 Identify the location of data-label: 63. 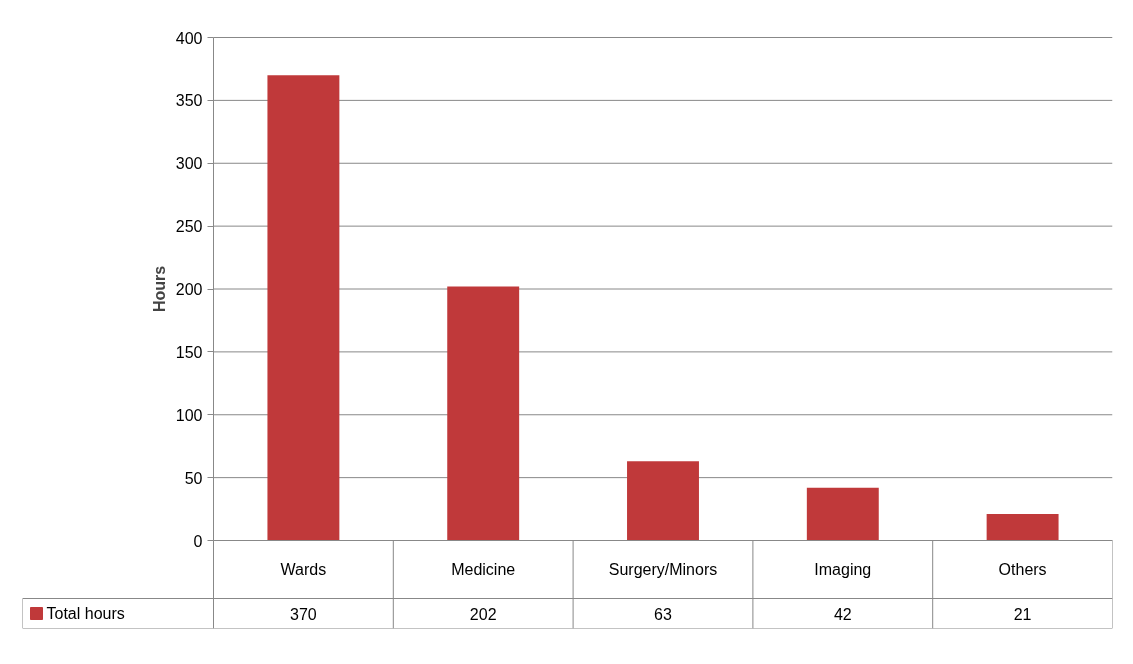
(663, 614).